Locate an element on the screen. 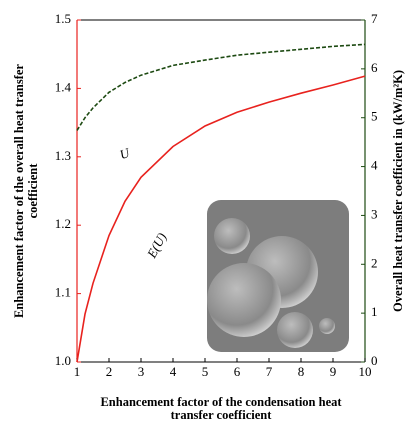 The height and width of the screenshot is (423, 408). y2-tick-label: 6 is located at coordinates (374, 67).